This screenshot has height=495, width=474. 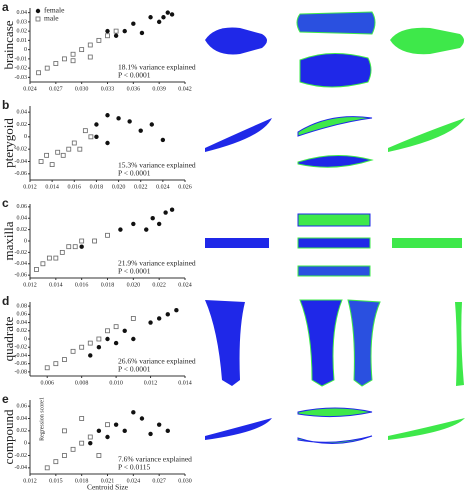 What do you see at coordinates (21, 162) in the screenshot?
I see `y-tick-label: -0.04` at bounding box center [21, 162].